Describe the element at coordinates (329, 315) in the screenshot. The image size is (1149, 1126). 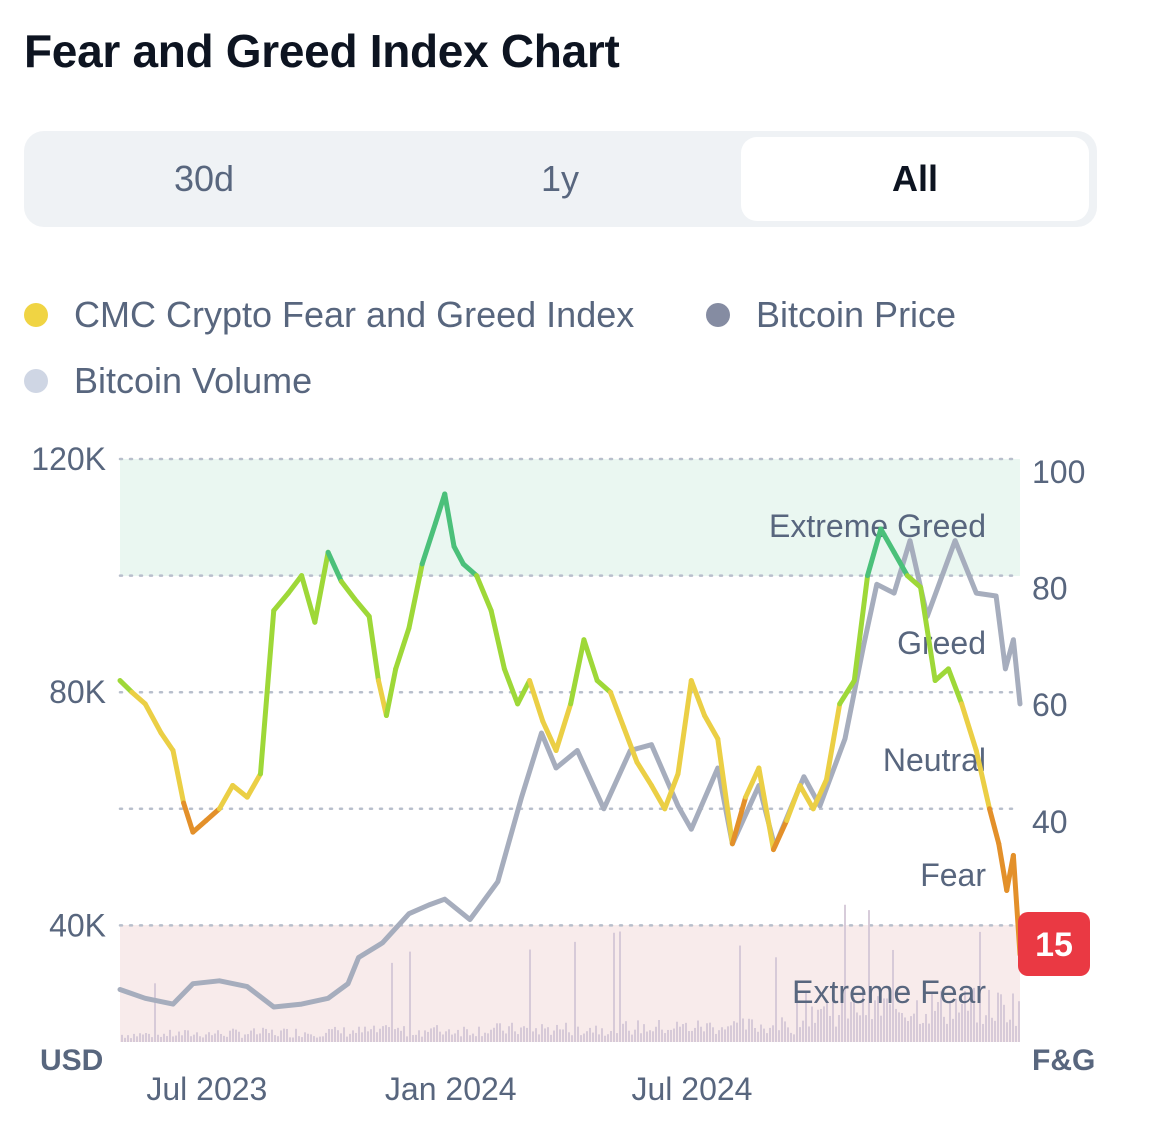
I see `legend-item-fear-greed: CMC Crypto Fear and Greed Index` at that location.